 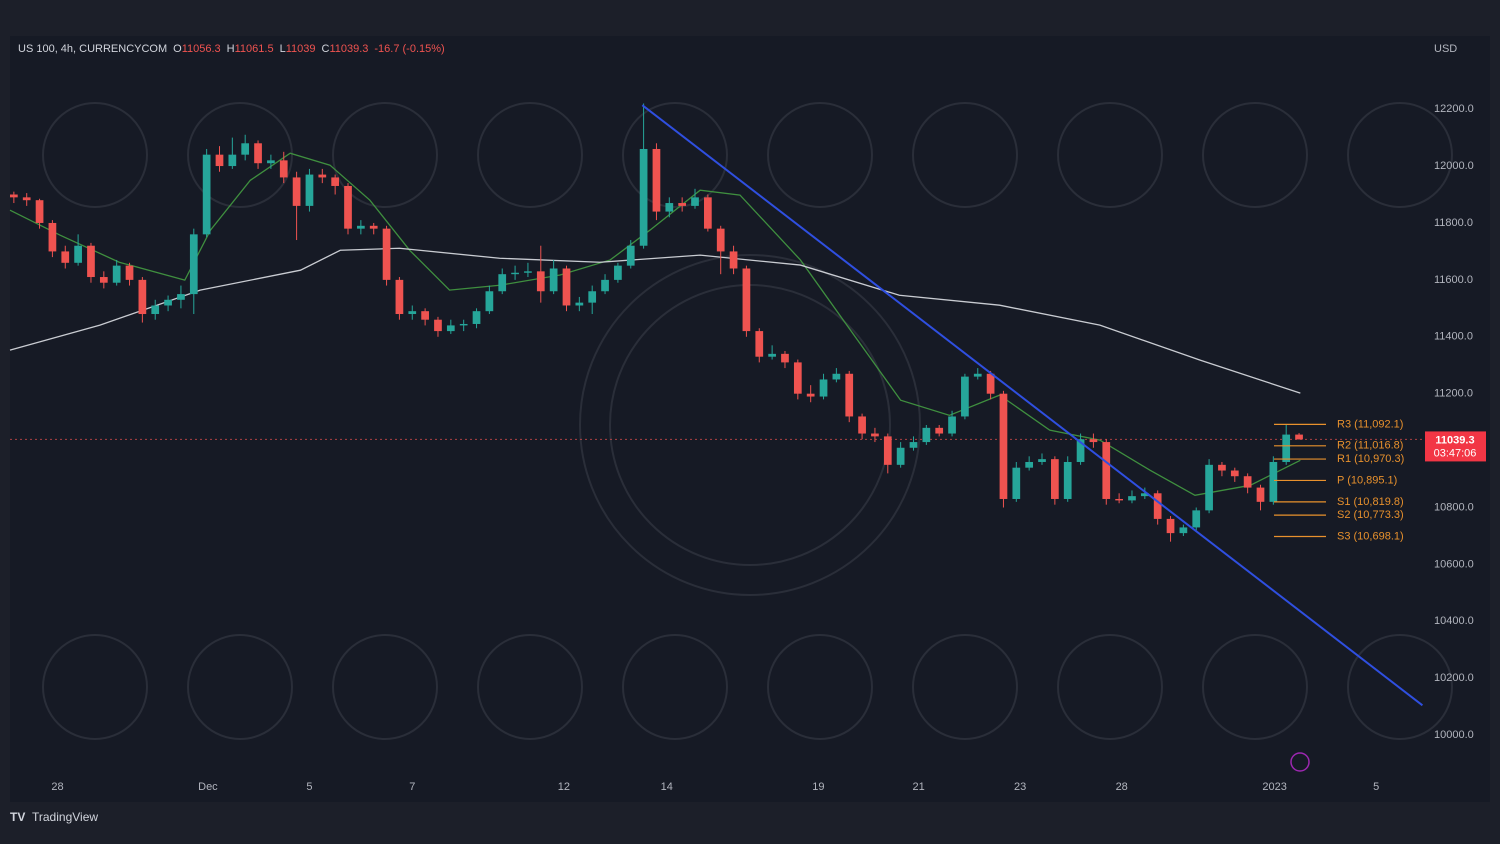 What do you see at coordinates (1370, 446) in the screenshot?
I see `pivot-label: R2 (11,016.8)` at bounding box center [1370, 446].